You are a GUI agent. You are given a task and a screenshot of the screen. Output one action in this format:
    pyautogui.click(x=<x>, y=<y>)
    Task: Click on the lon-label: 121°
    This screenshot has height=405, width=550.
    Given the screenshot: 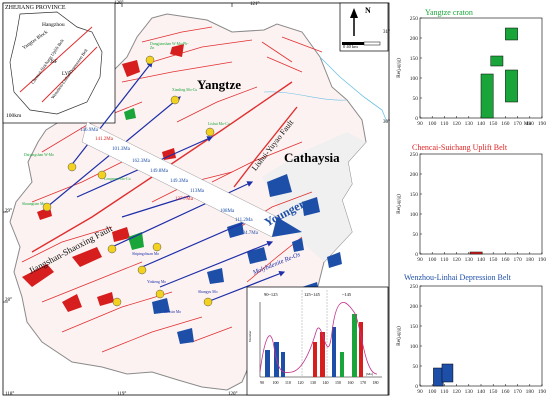 What is the action you would take?
    pyautogui.click(x=255, y=4)
    